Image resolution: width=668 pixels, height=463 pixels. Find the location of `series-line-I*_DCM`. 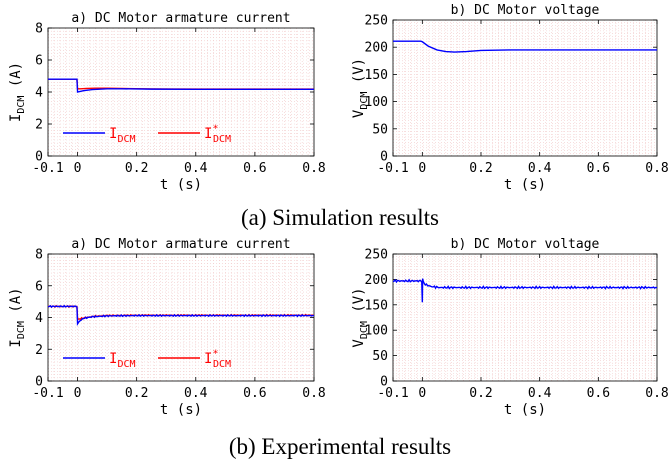

series-line-I*_DCM is located at coordinates (181, 84).